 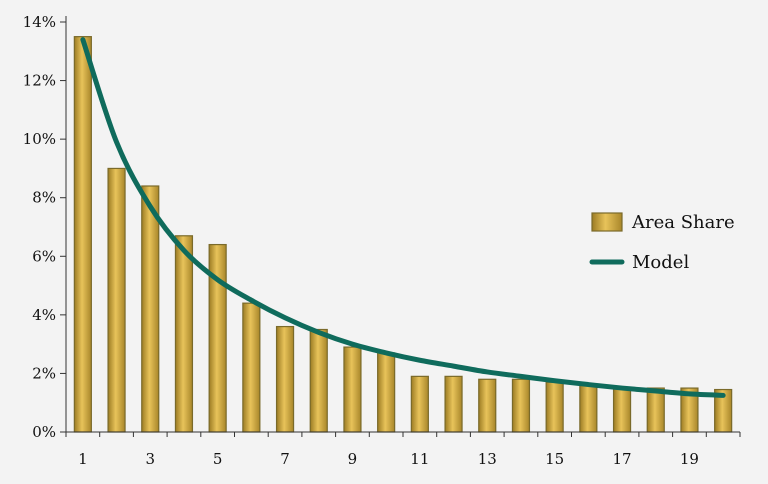 I want to click on y-tick-label: 0%, so click(x=44, y=432).